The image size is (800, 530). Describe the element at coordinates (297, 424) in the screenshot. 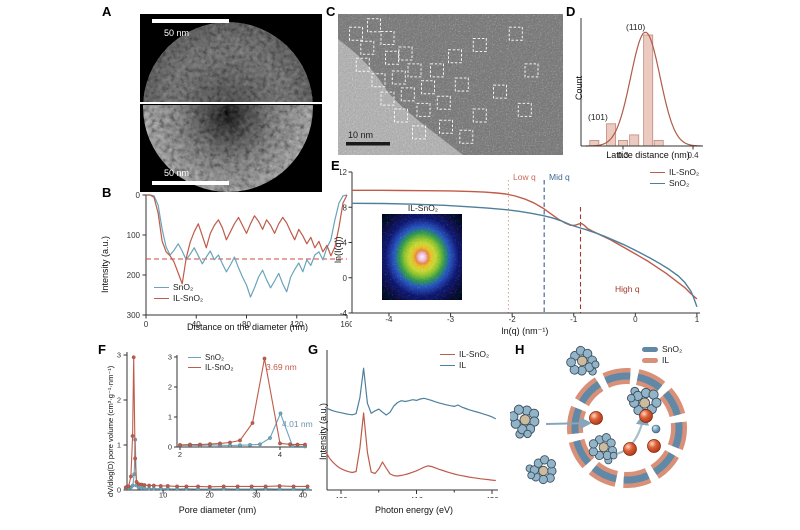

I see `f-blue-peak-annotation: 4.01 nm` at that location.